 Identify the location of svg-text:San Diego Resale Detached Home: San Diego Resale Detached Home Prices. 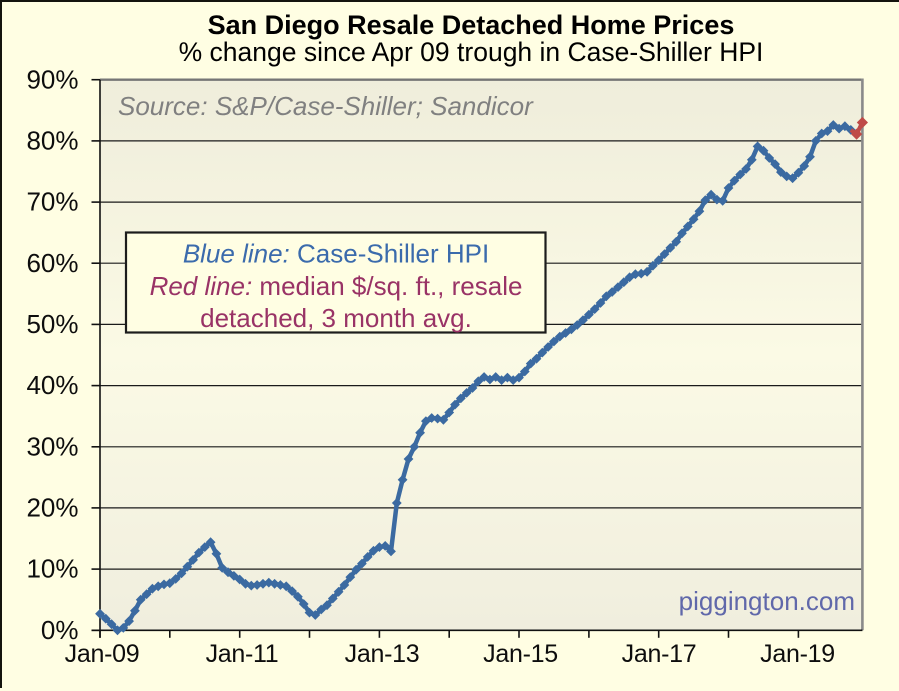
(471, 25).